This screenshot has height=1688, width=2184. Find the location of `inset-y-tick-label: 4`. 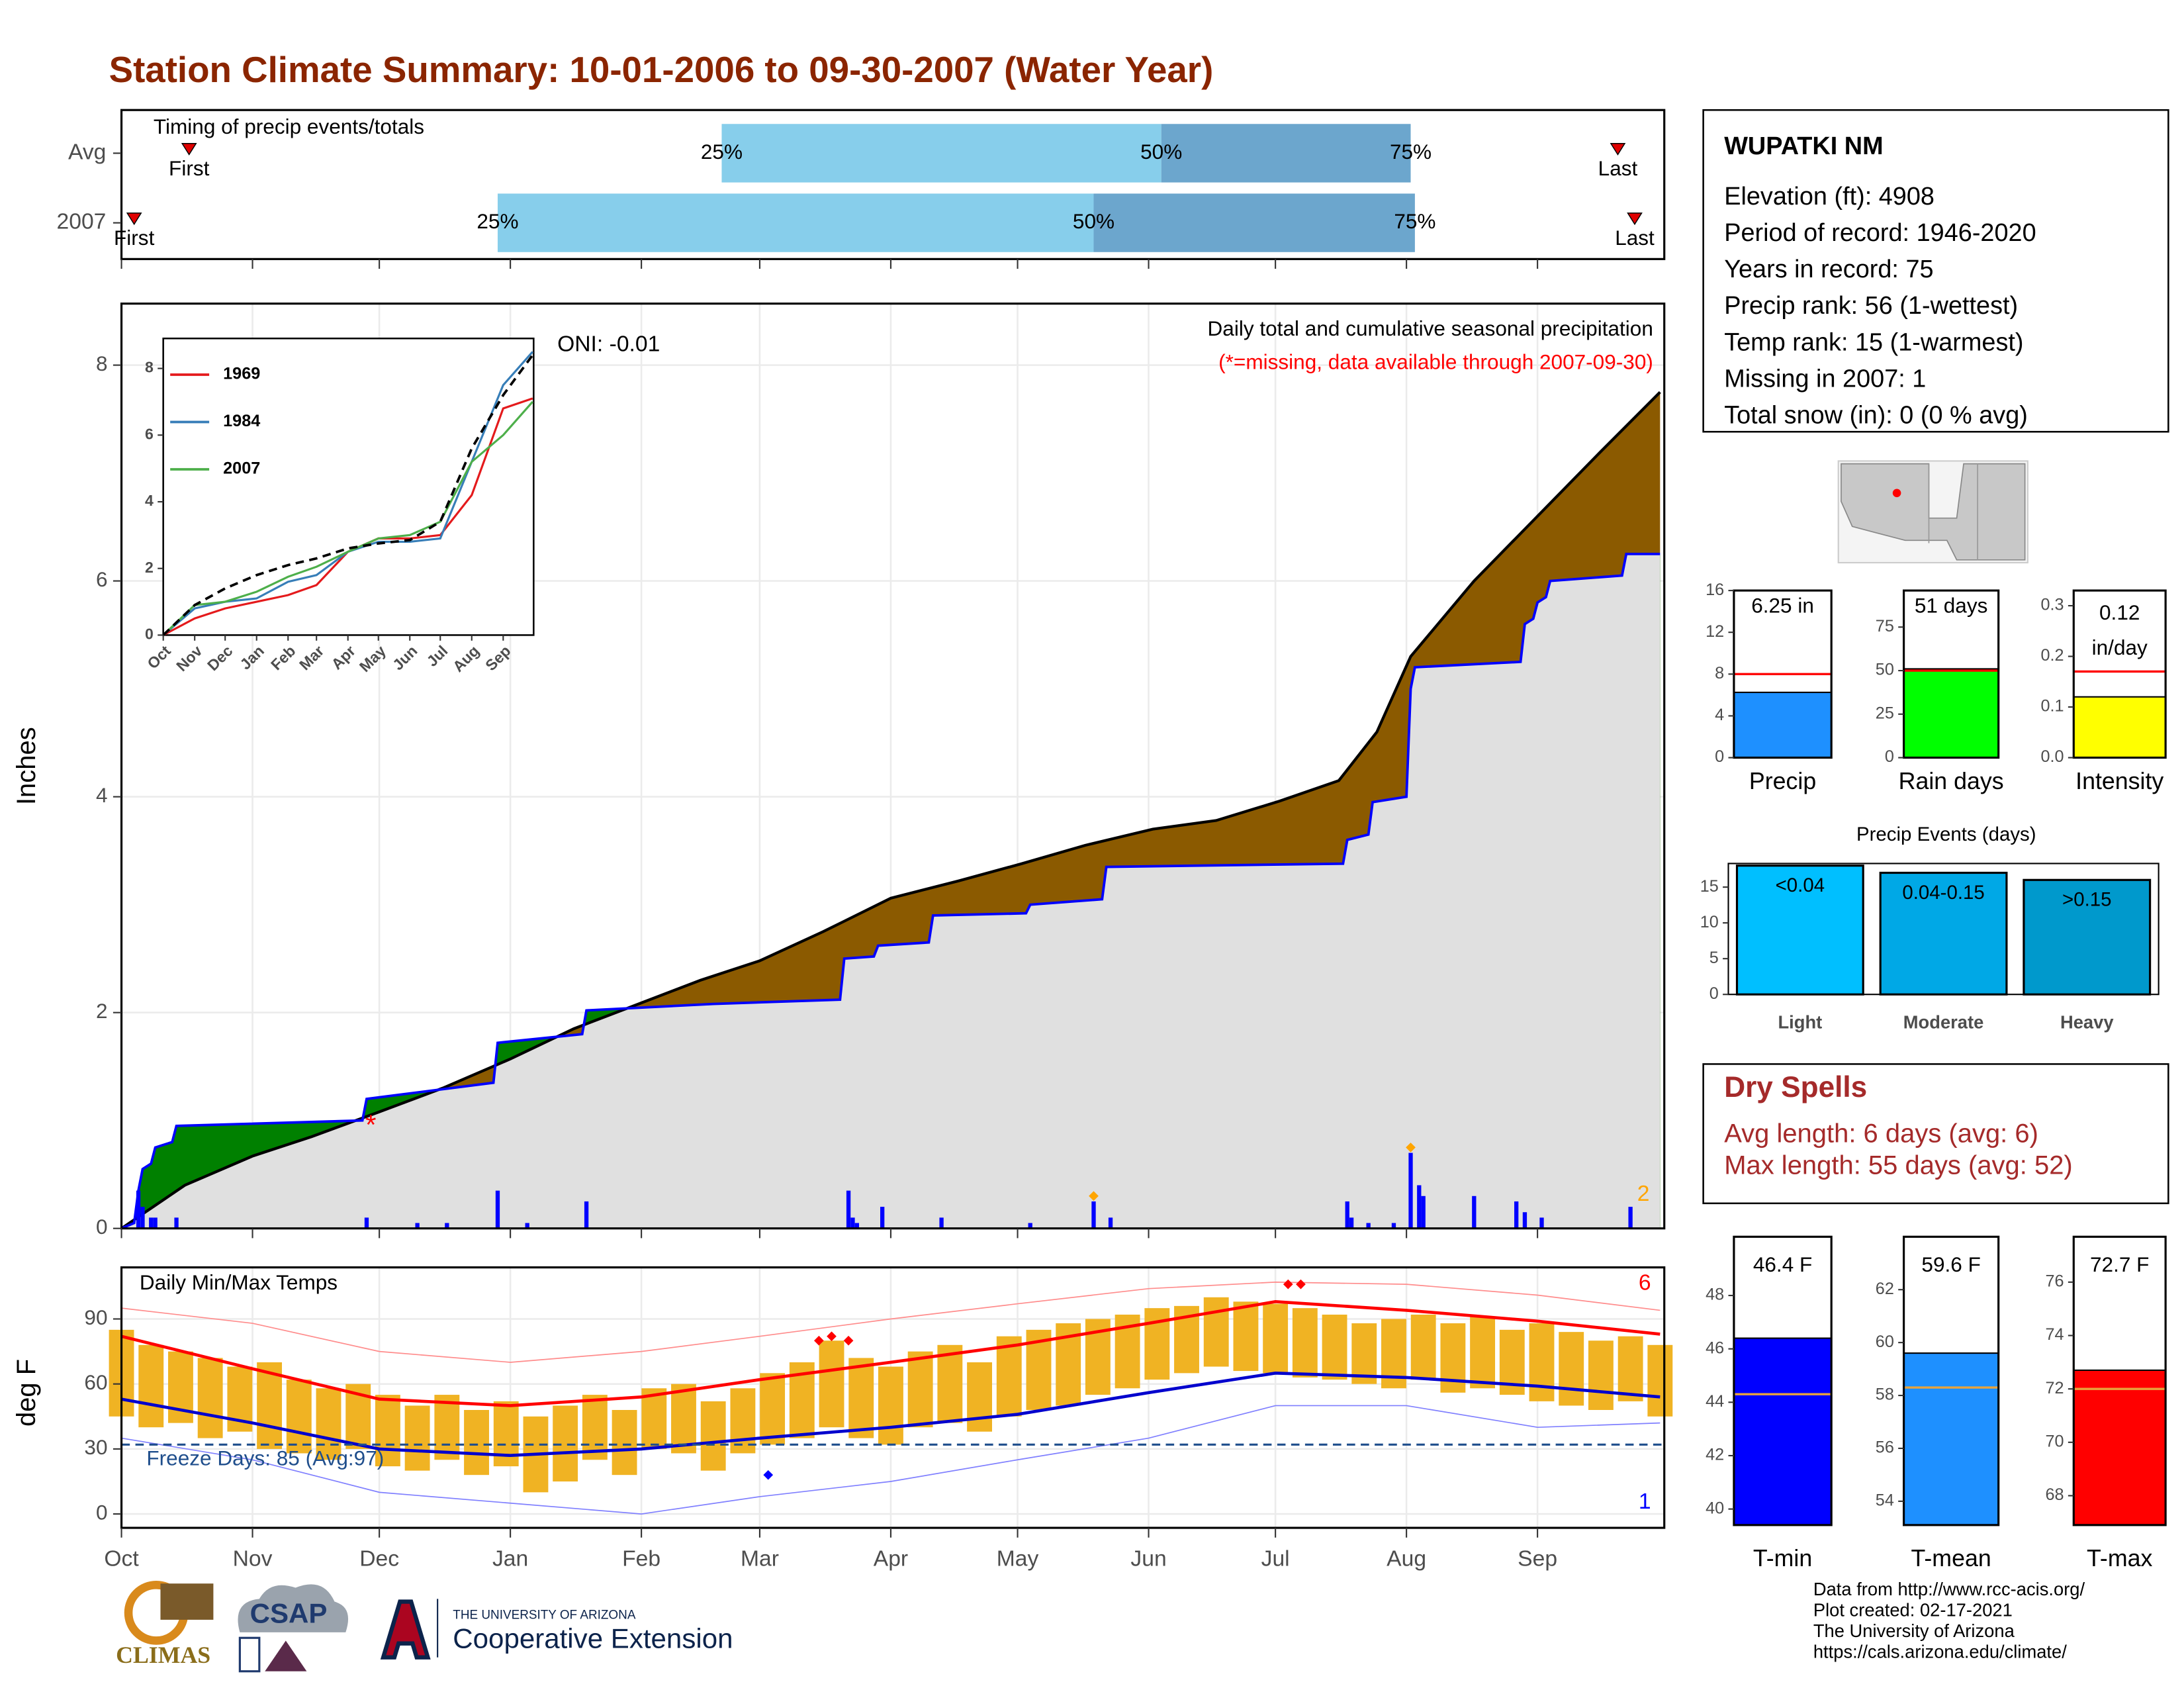

inset-y-tick-label: 4 is located at coordinates (149, 500).